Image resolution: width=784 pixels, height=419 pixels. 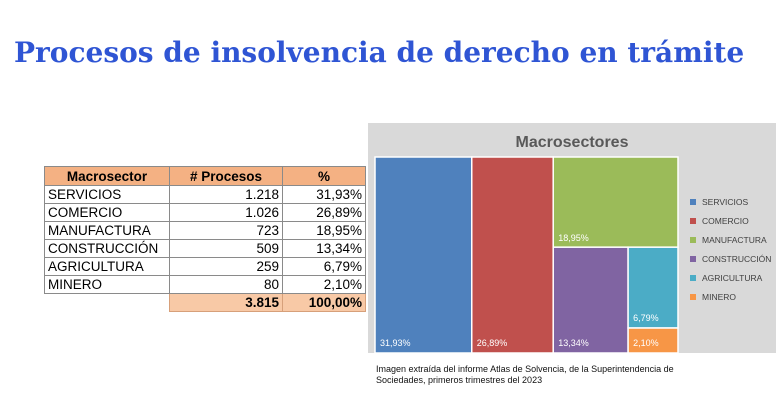 I want to click on treemap-cell-manufactura, so click(x=615, y=202).